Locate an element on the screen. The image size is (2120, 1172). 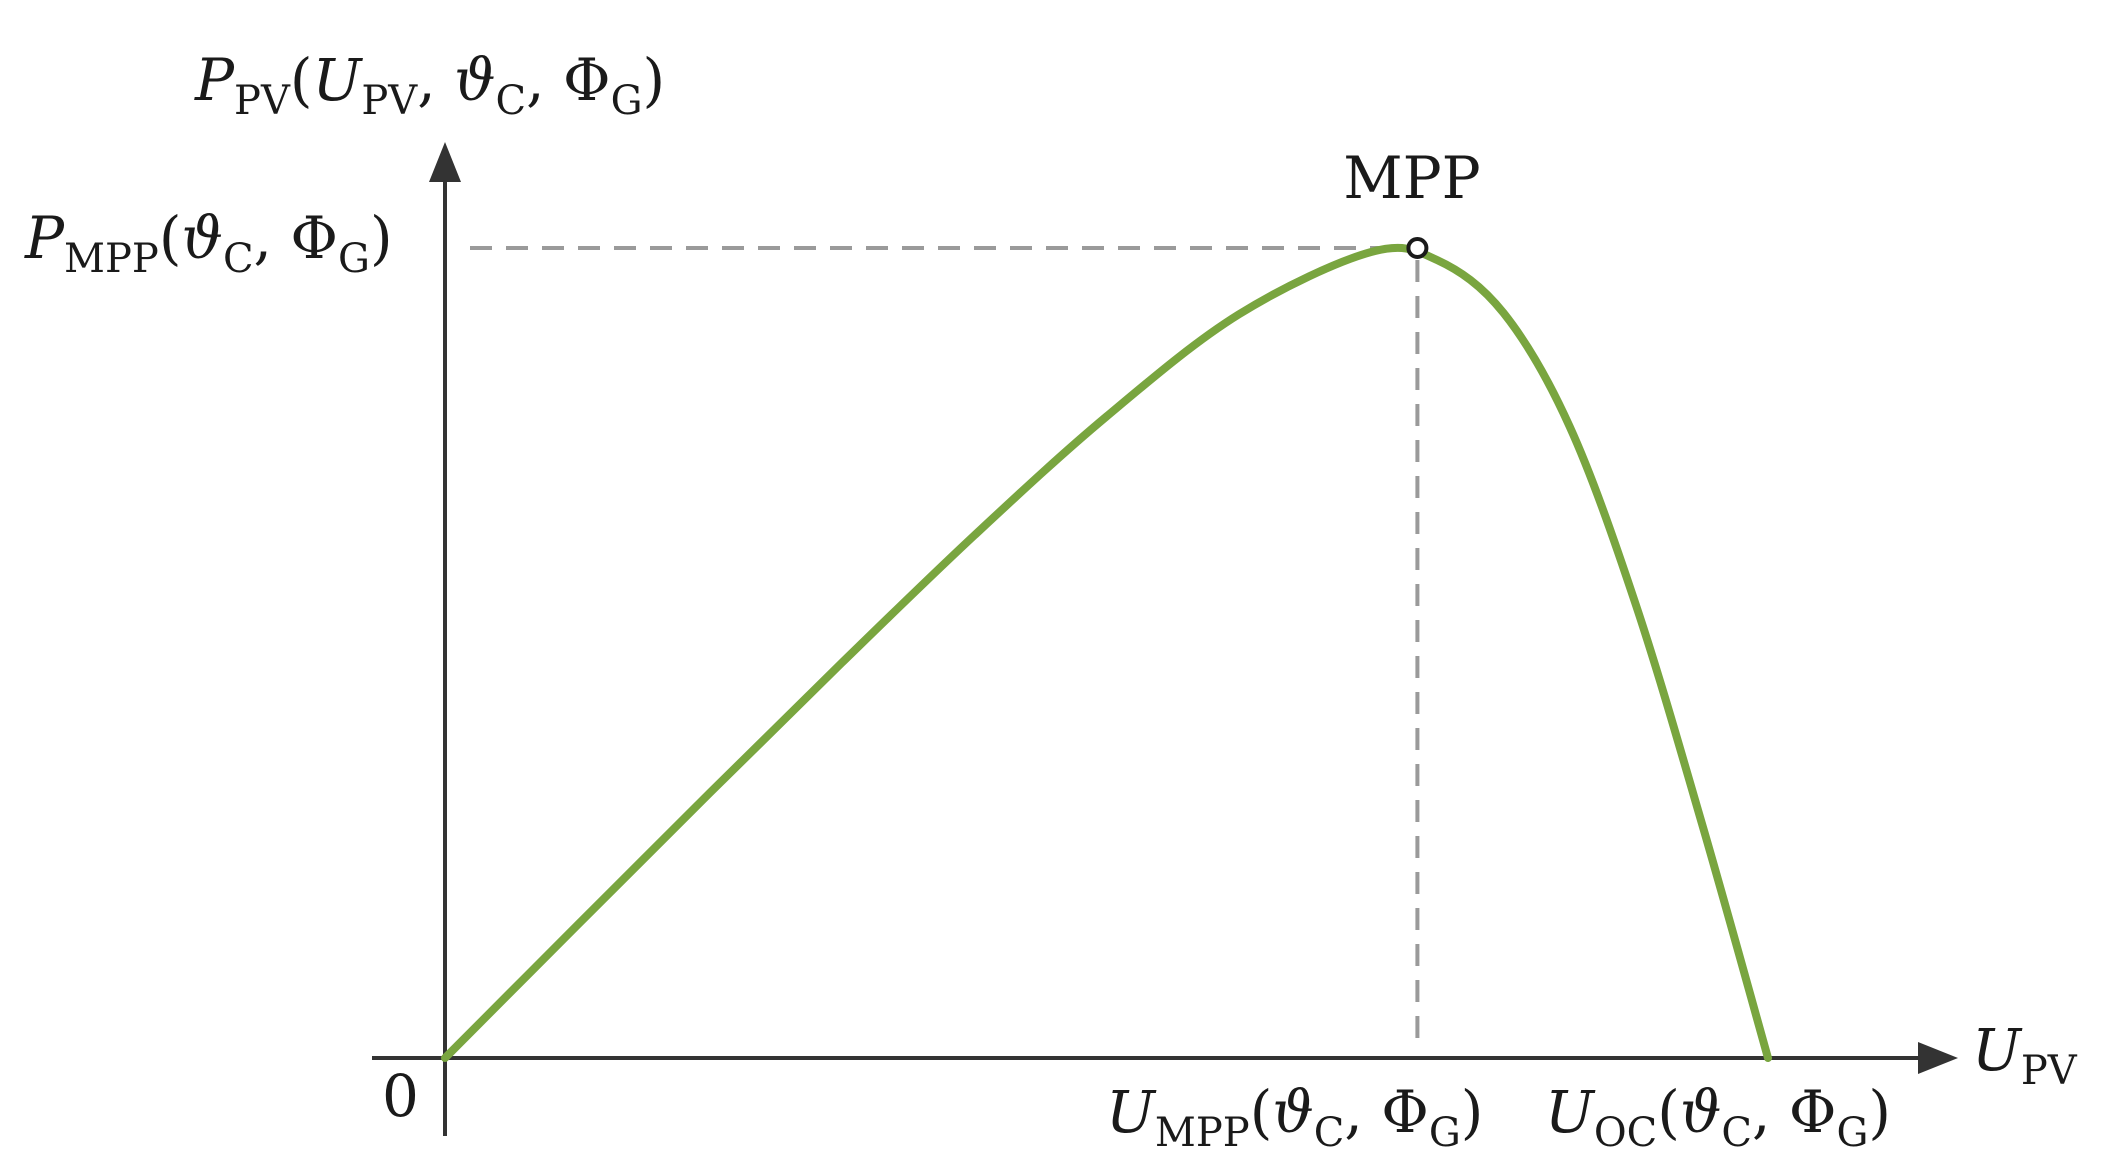
mpp-marker is located at coordinates (1417, 248).